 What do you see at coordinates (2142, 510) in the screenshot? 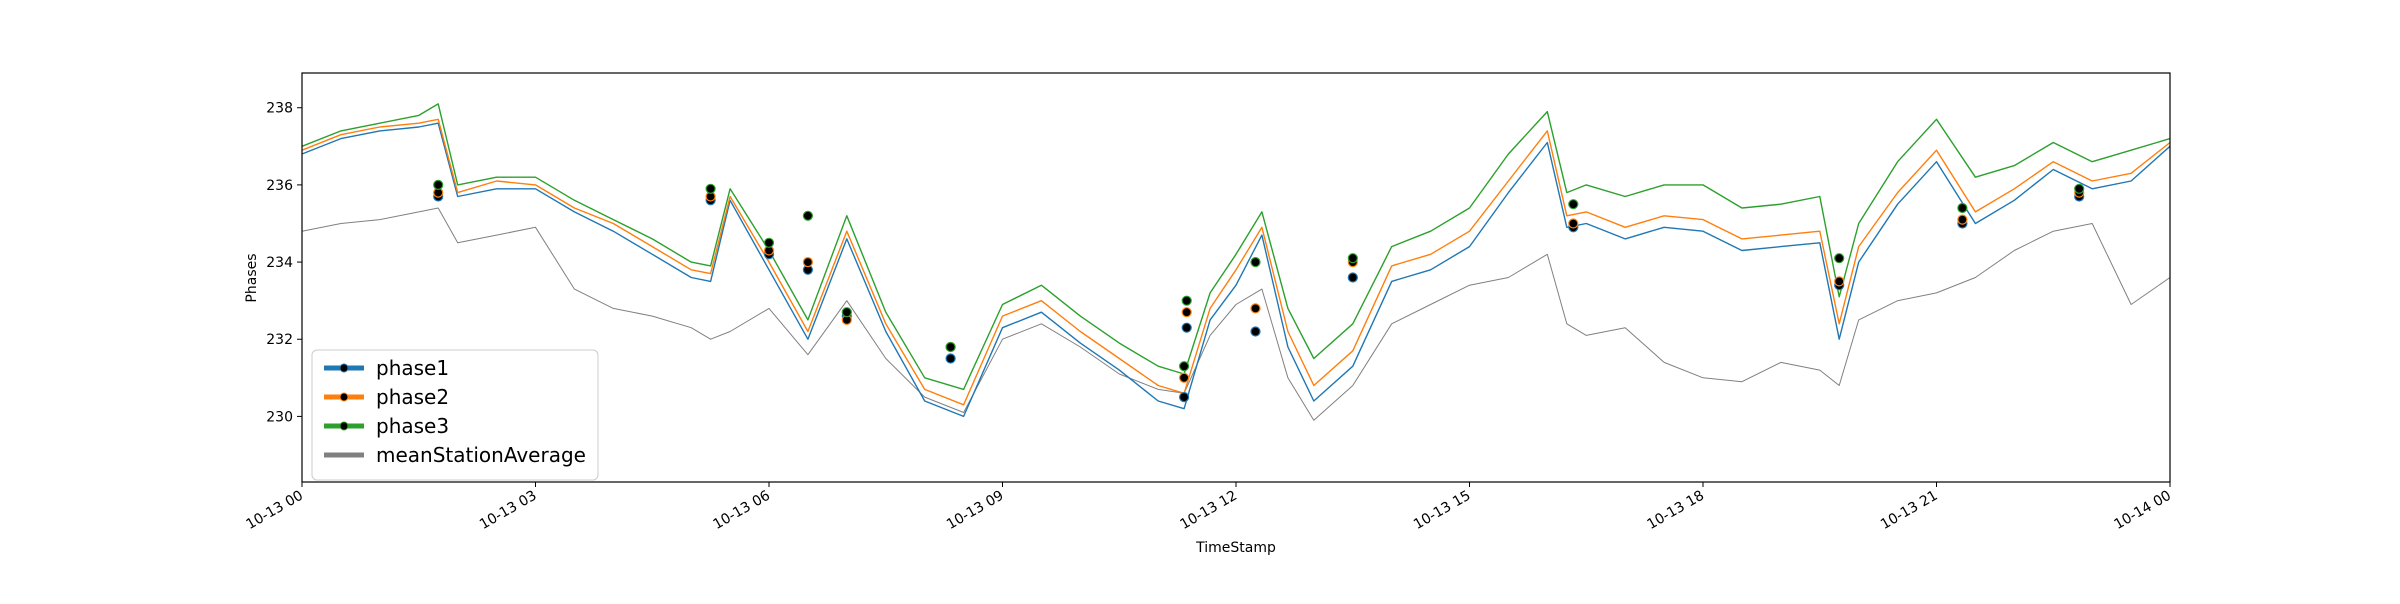
I see `x-tick-label: 10-14 00` at bounding box center [2142, 510].